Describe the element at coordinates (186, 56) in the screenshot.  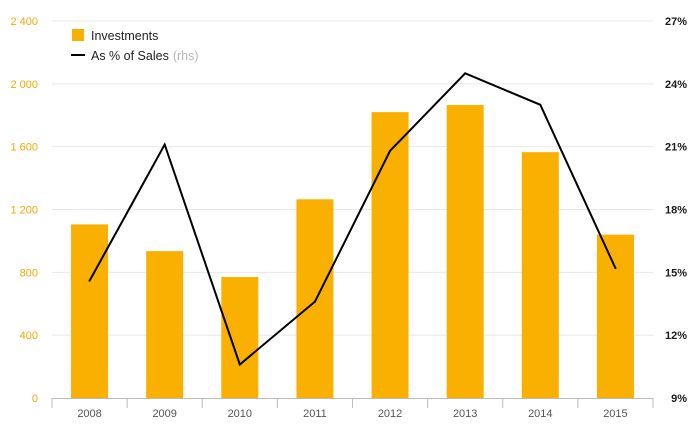
I see `legend-label-rhs-suffix: (rhs)` at that location.